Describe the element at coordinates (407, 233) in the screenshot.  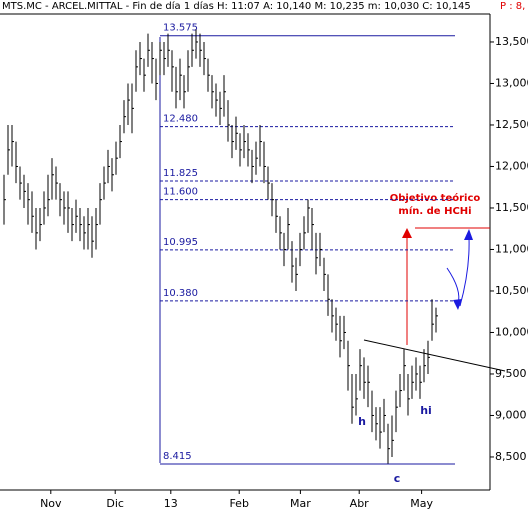
I see `red-arrowhead` at that location.